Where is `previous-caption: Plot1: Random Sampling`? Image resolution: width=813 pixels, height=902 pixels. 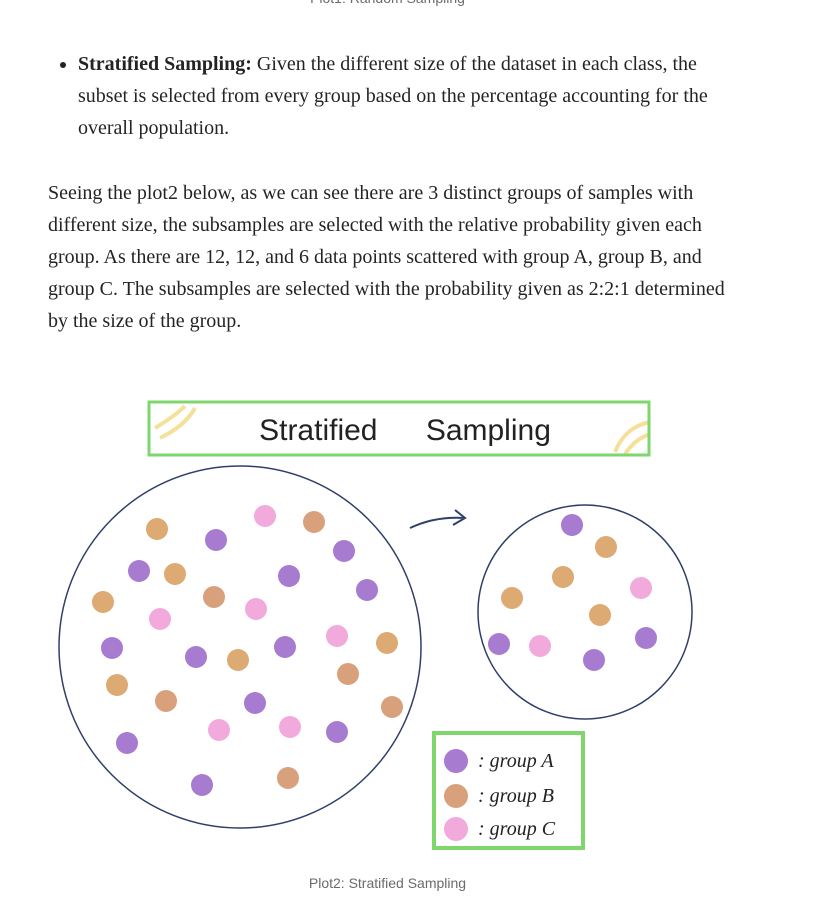 previous-caption: Plot1: Random Sampling is located at coordinates (387, 3).